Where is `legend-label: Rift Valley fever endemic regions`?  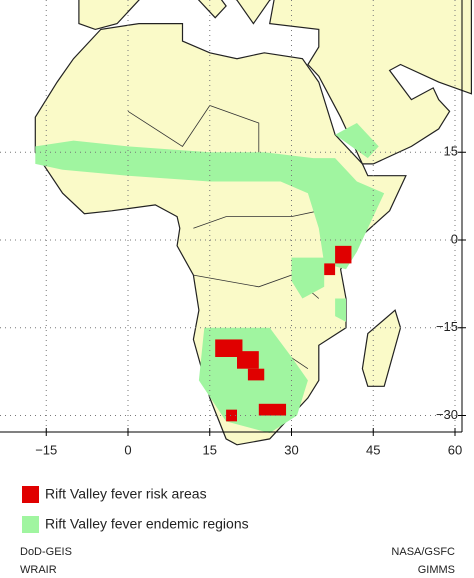 legend-label: Rift Valley fever endemic regions is located at coordinates (147, 524).